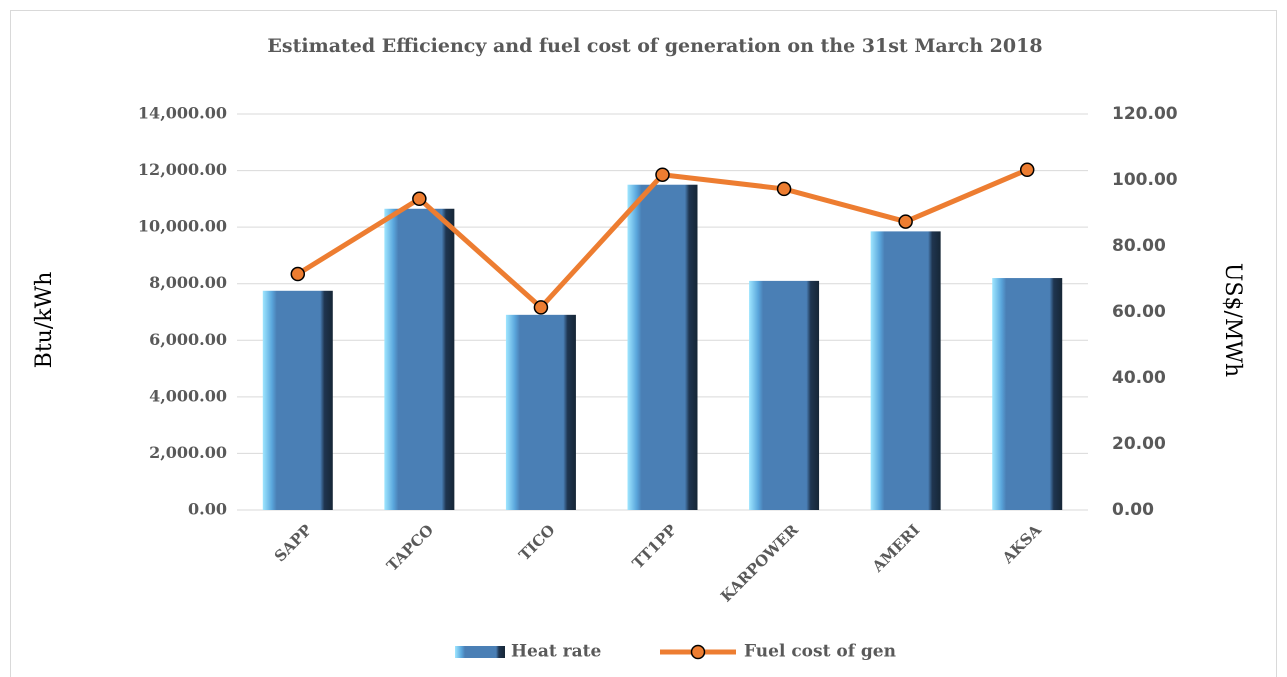 The height and width of the screenshot is (677, 1287). What do you see at coordinates (1133, 510) in the screenshot?
I see `y2-tick-label: 0.00` at bounding box center [1133, 510].